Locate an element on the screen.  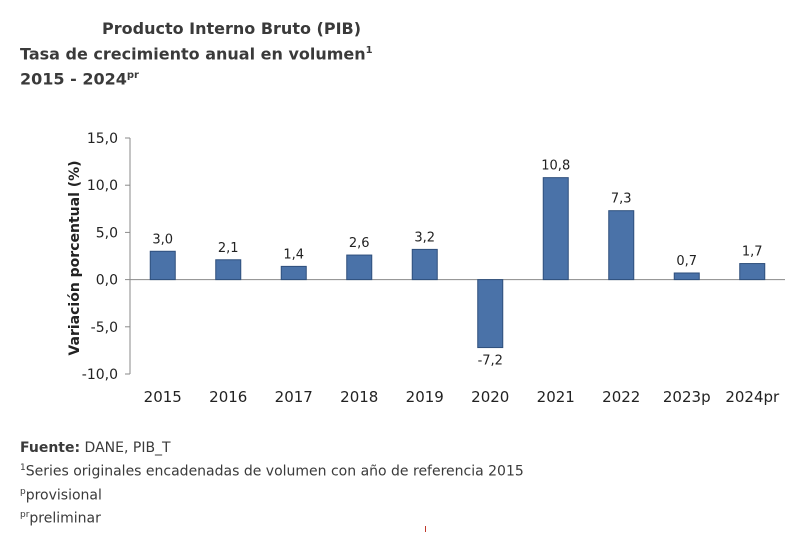
x-tick-label: 2020 is located at coordinates (490, 397).